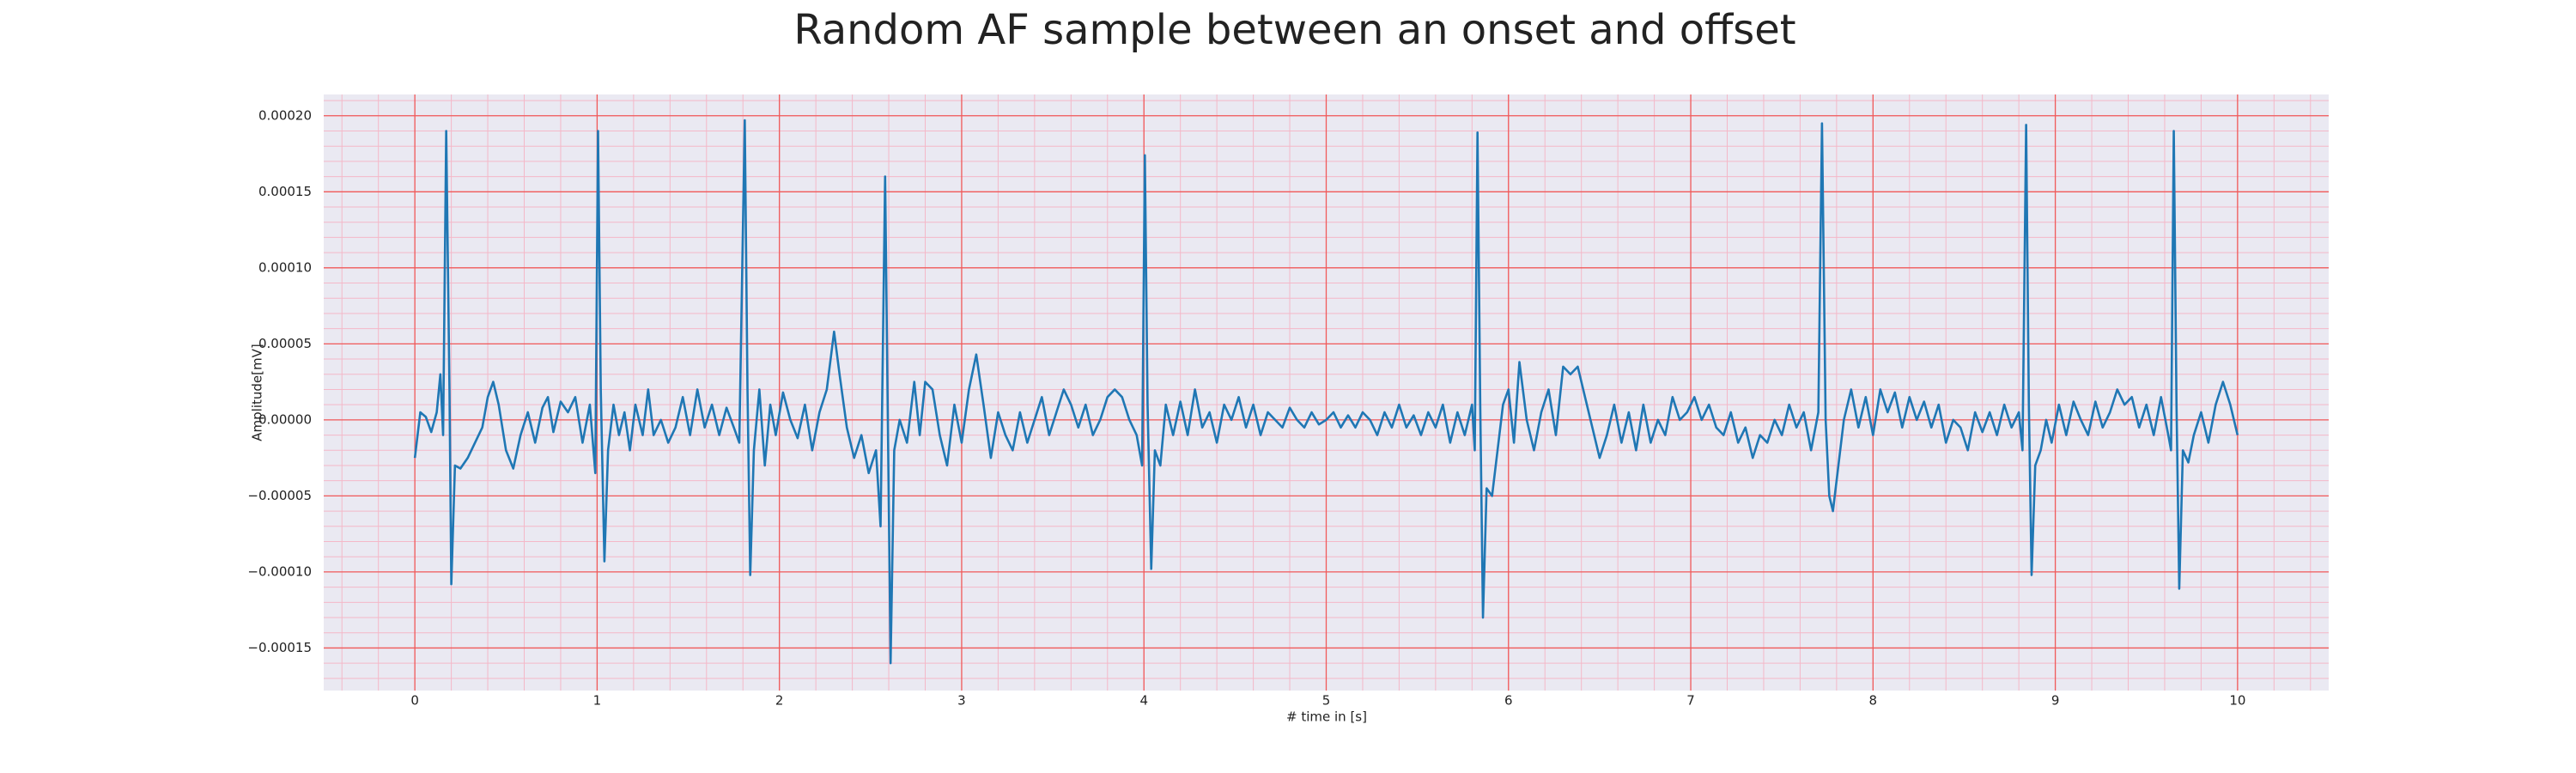 The width and height of the screenshot is (2576, 773). I want to click on y-tick-label: −0.00015, so click(280, 647).